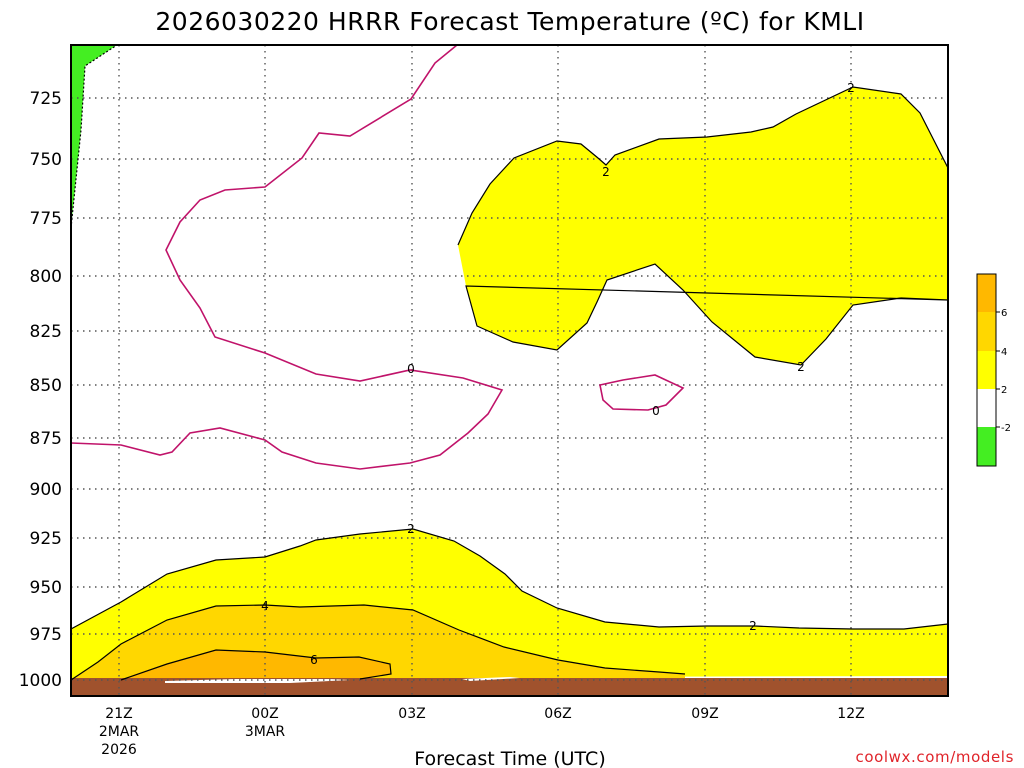  I want to click on ground-fringe-right, so click(491, 679).